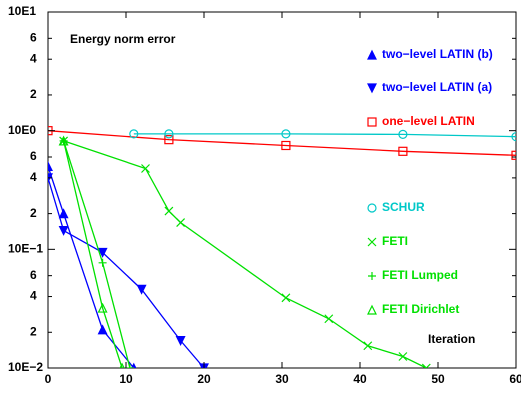  What do you see at coordinates (403, 207) in the screenshot?
I see `legend-label: SCHUR` at bounding box center [403, 207].